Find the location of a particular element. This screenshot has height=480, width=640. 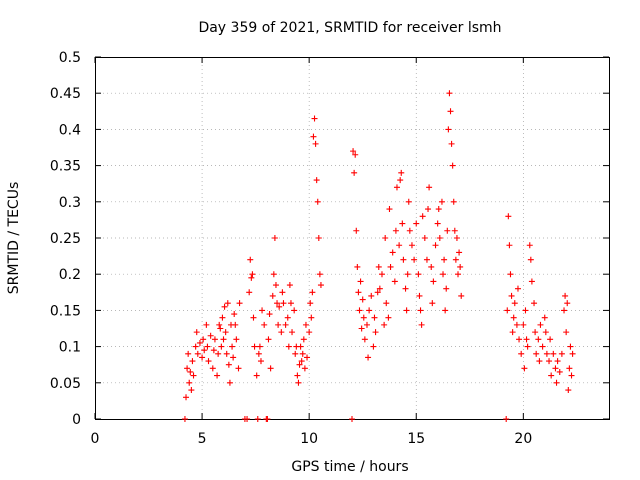

x-axis-label: GPS time / hours is located at coordinates (349, 467).